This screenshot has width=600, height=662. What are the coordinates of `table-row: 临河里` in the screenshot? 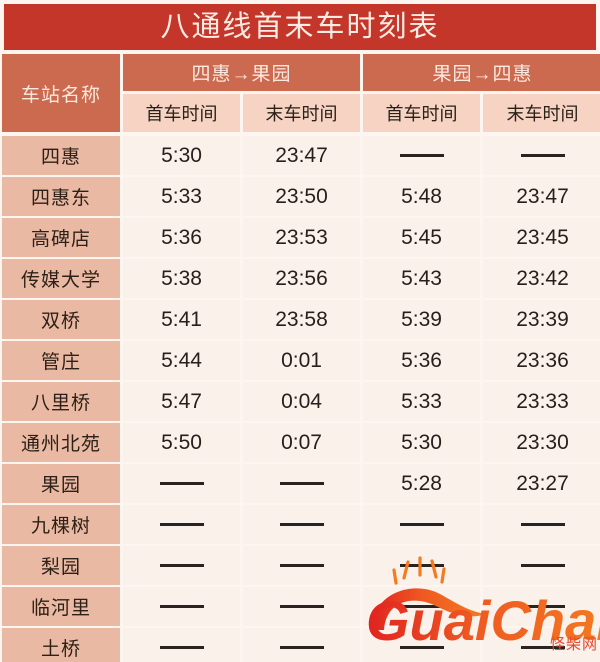 It's located at (300, 606).